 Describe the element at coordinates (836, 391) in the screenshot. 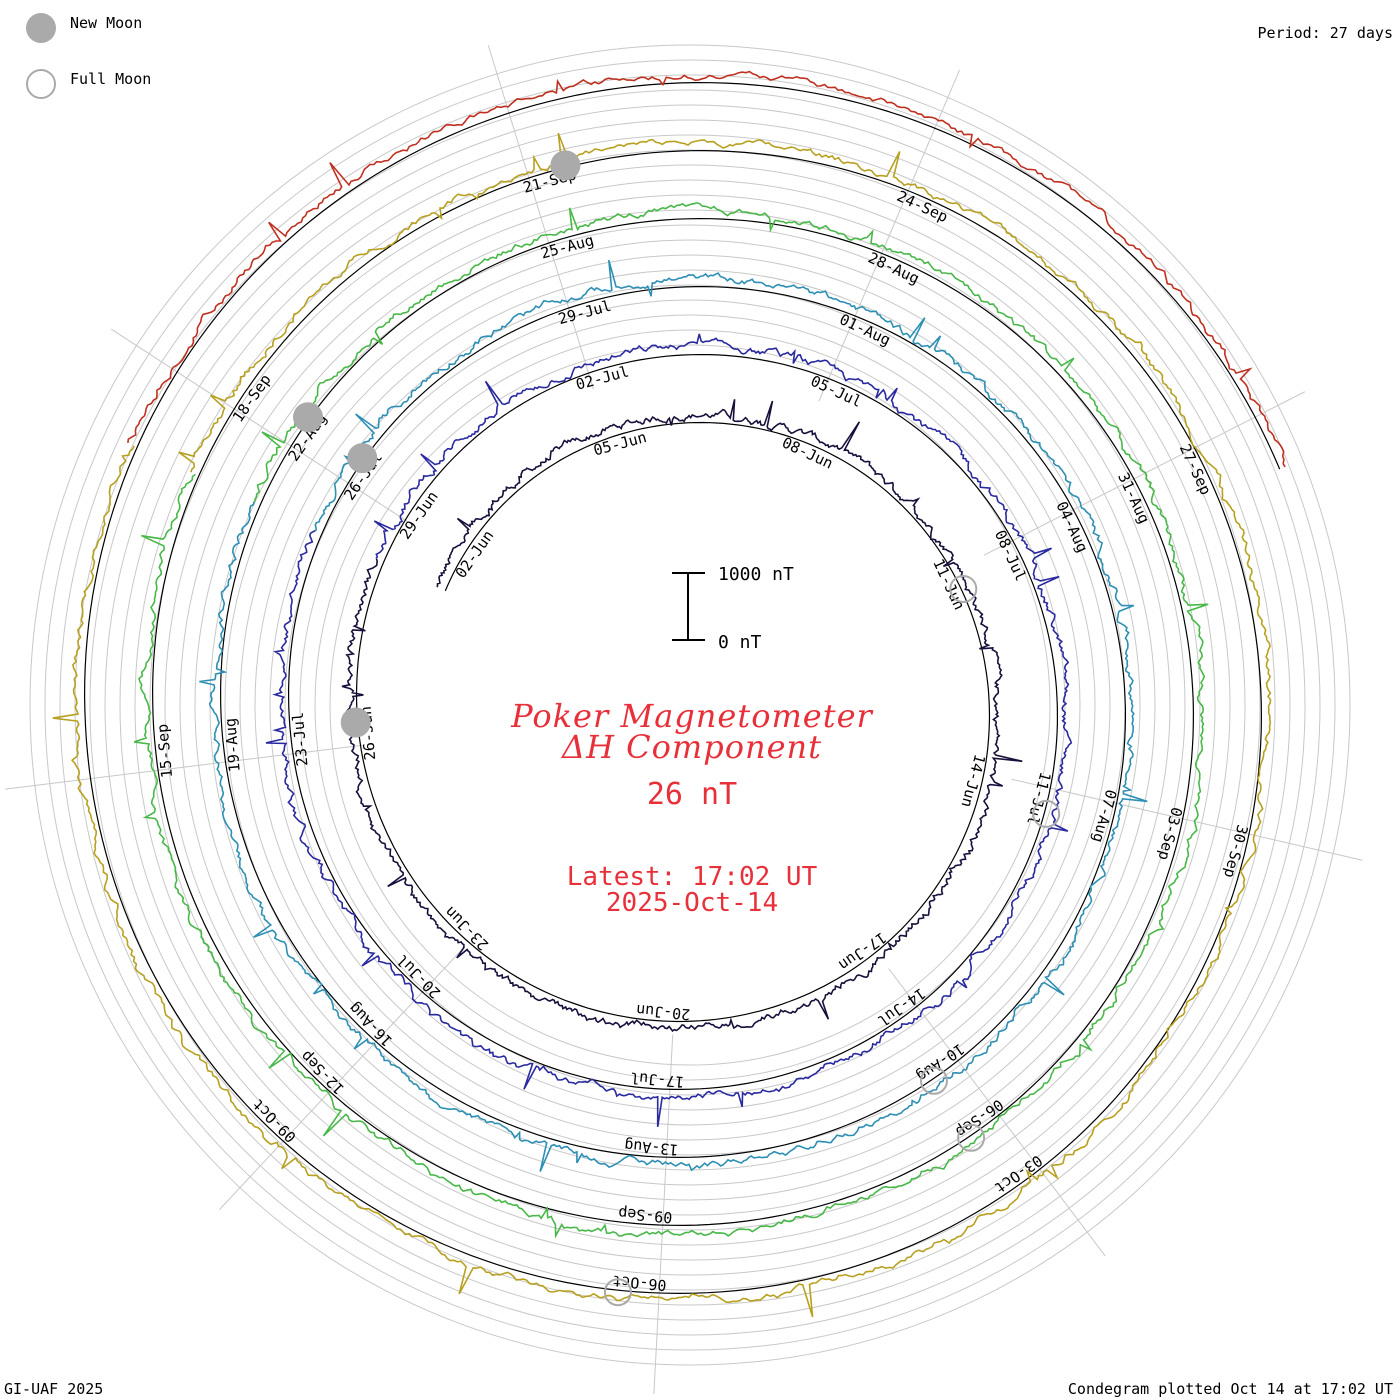

I see `date-label: 05-Jul` at that location.